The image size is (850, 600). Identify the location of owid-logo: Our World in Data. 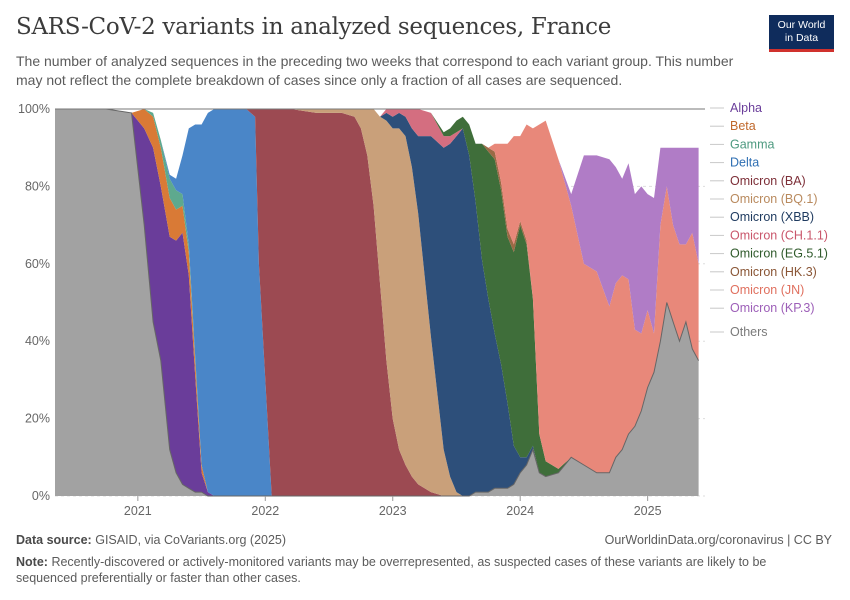
(801, 33).